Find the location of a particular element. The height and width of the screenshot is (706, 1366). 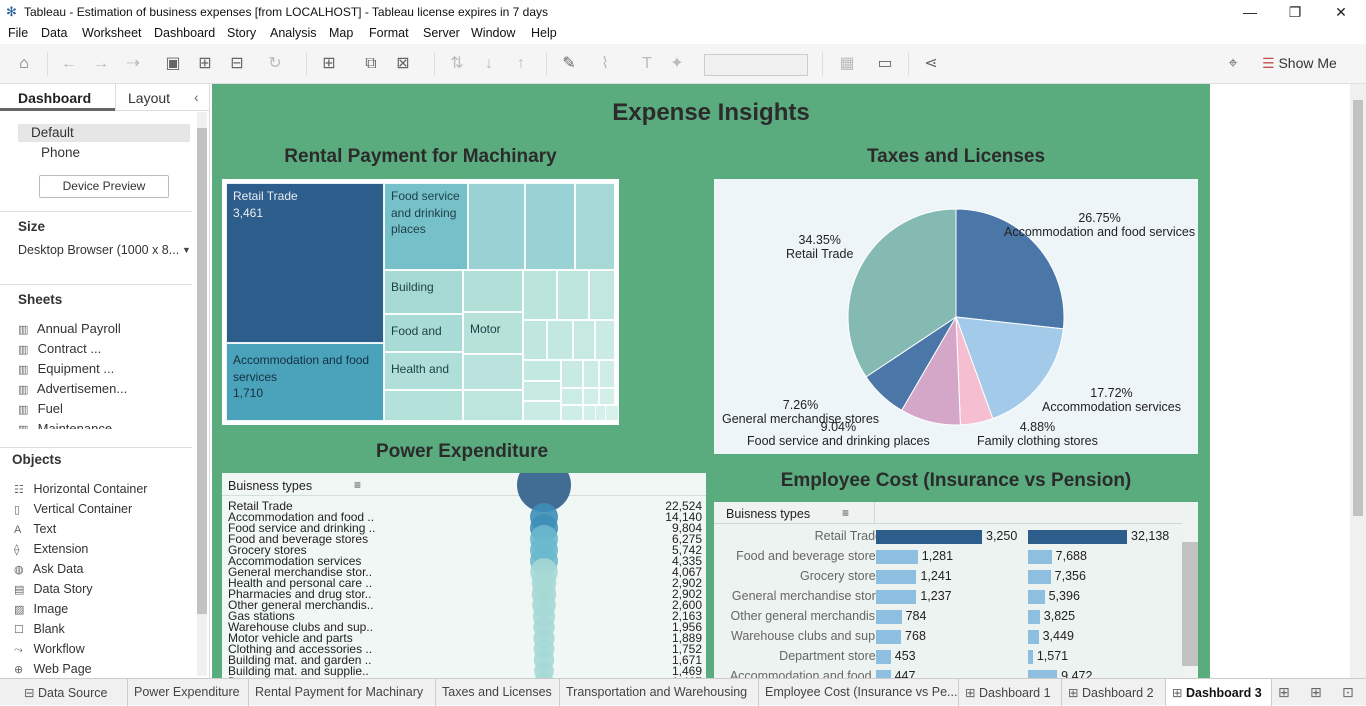

home-icon: ⌂ is located at coordinates (24, 63).